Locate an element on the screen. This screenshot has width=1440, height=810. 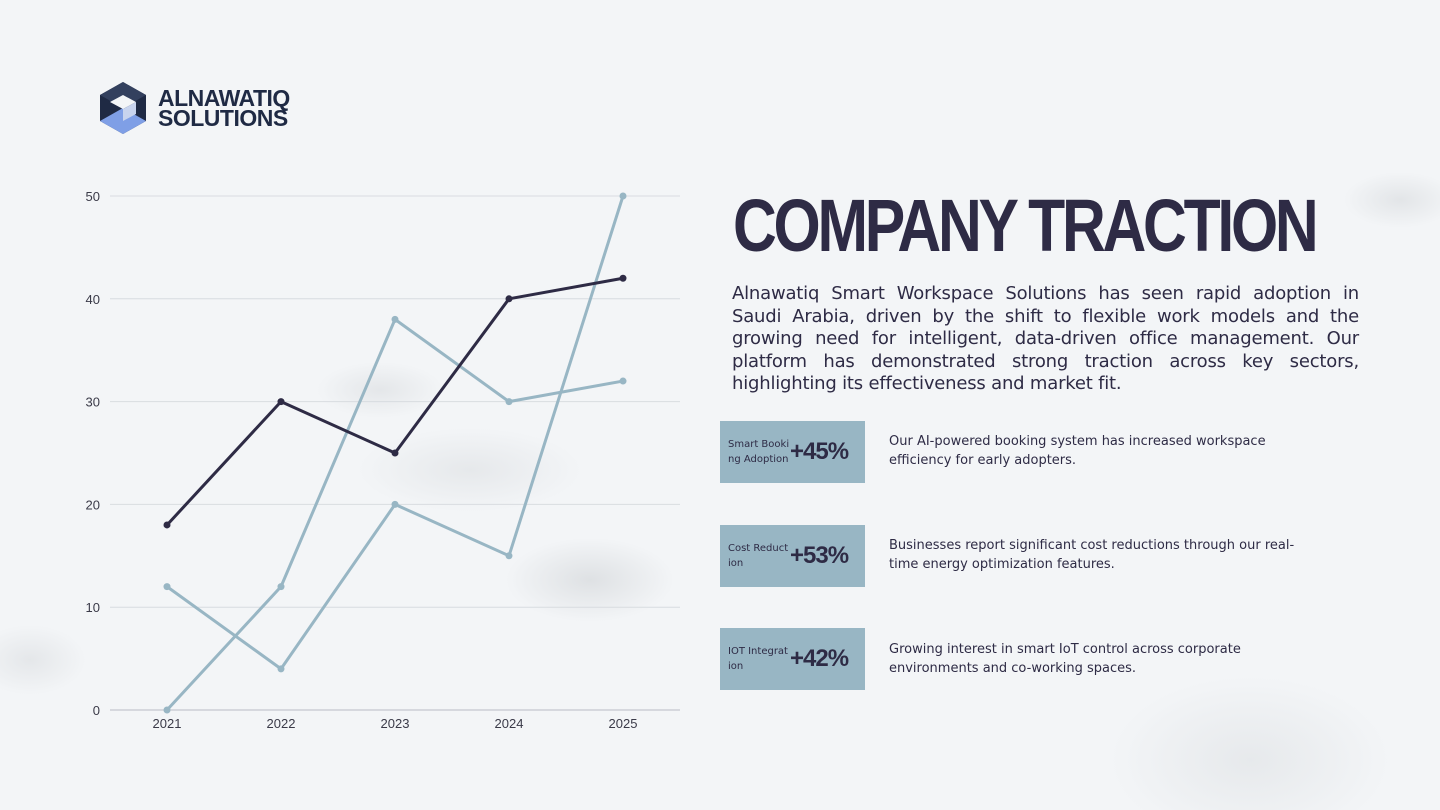
logo-line-1: ALNAWATIQ is located at coordinates (224, 98).